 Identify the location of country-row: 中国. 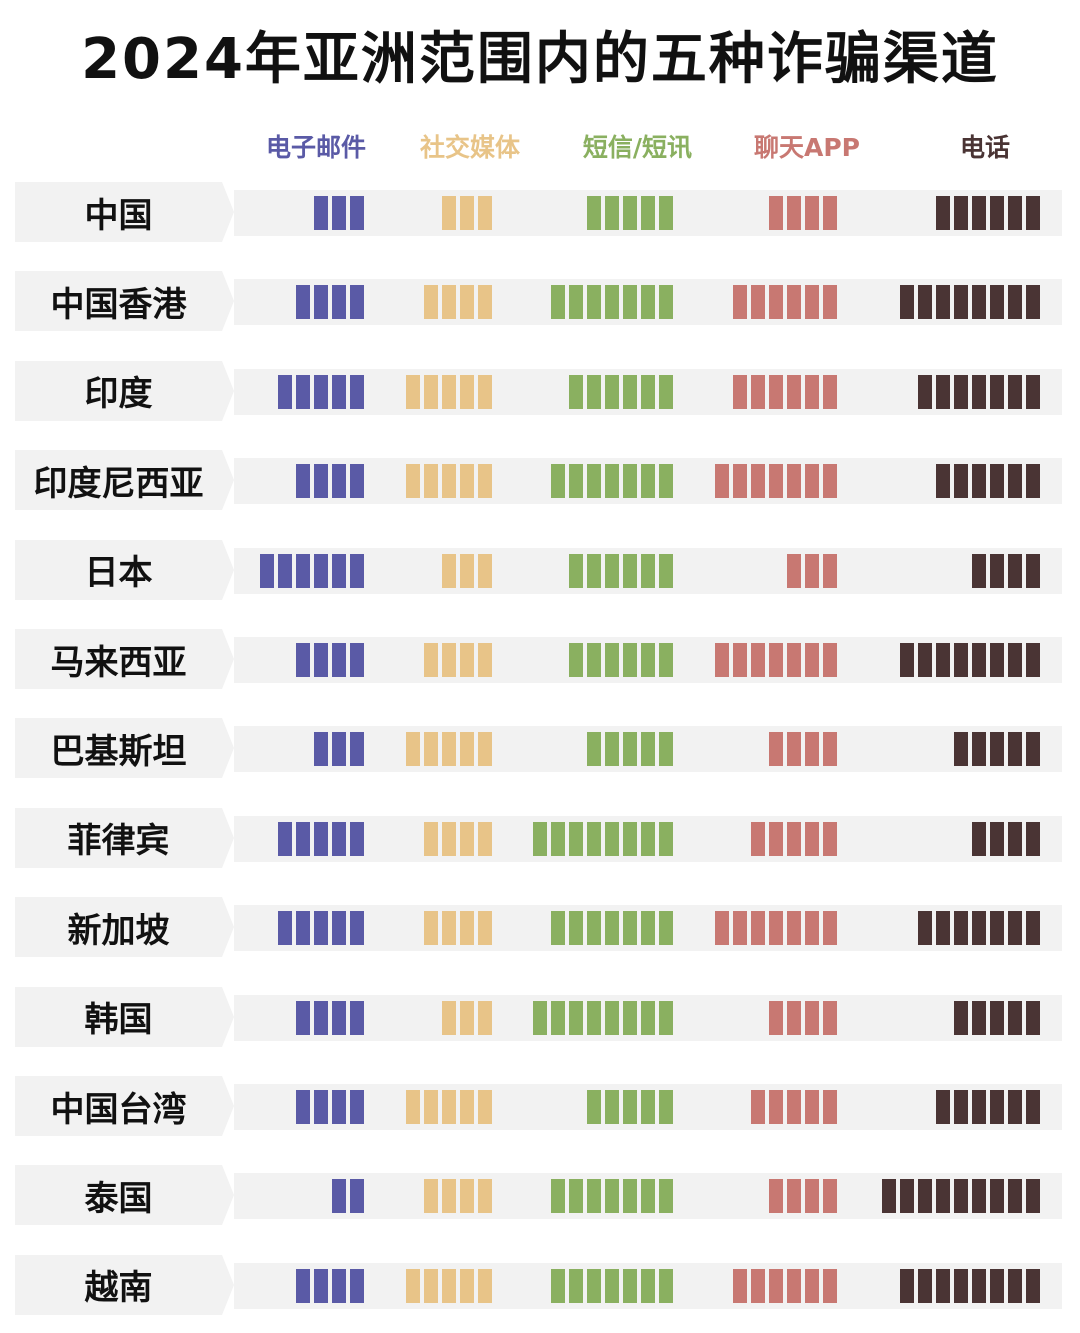
(540, 213).